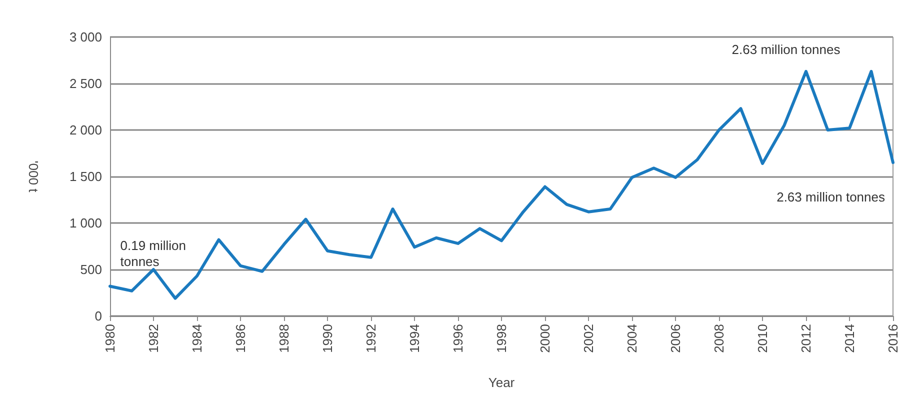 Image resolution: width=924 pixels, height=410 pixels. Describe the element at coordinates (85, 176) in the screenshot. I see `y-tick-label: 1 500` at that location.